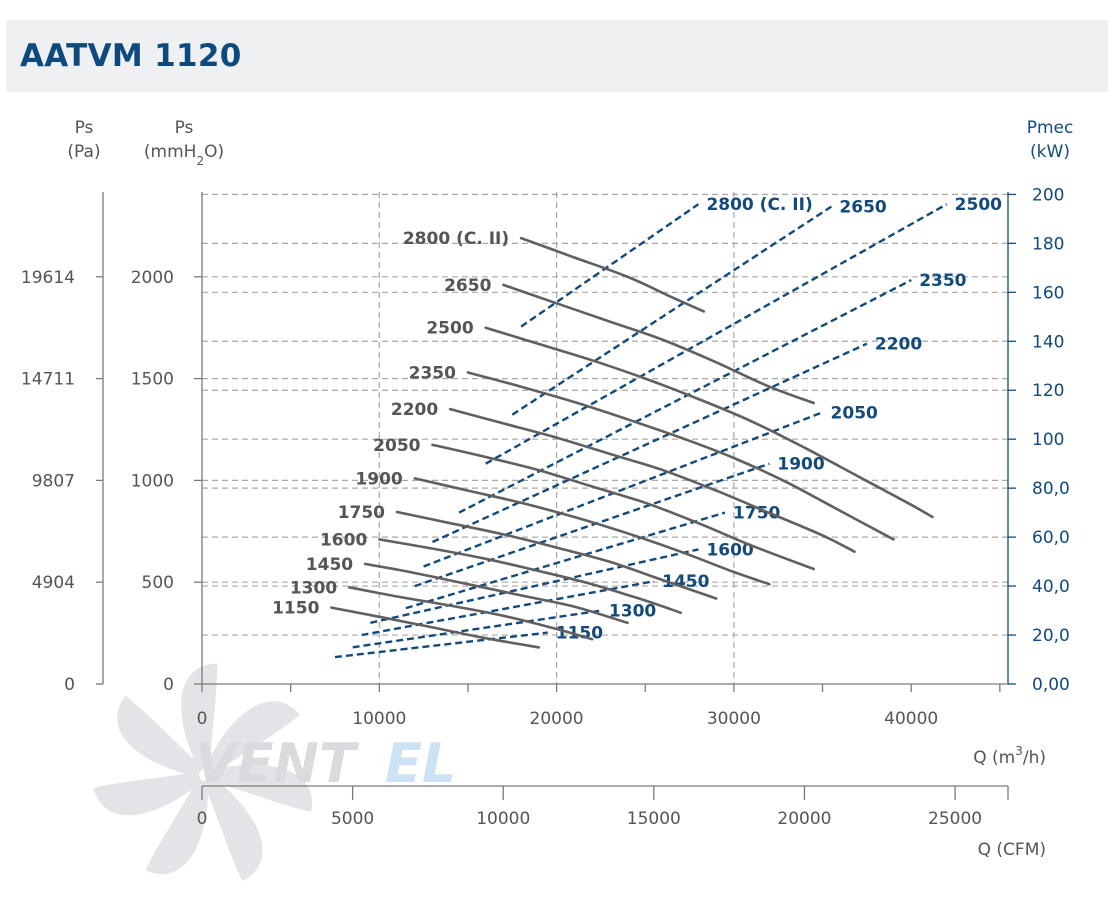 The height and width of the screenshot is (910, 1117). What do you see at coordinates (1048, 440) in the screenshot?
I see `pmec-tick-label: 100` at bounding box center [1048, 440].